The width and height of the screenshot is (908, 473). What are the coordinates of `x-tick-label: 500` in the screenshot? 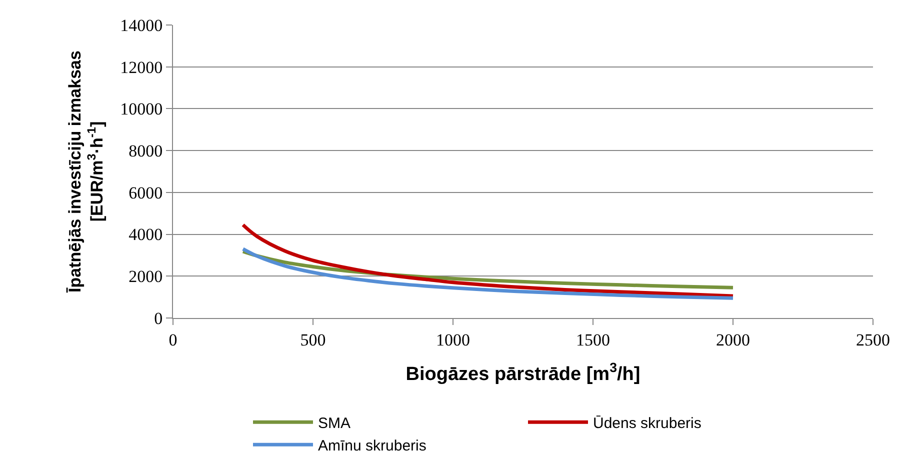 It's located at (313, 340).